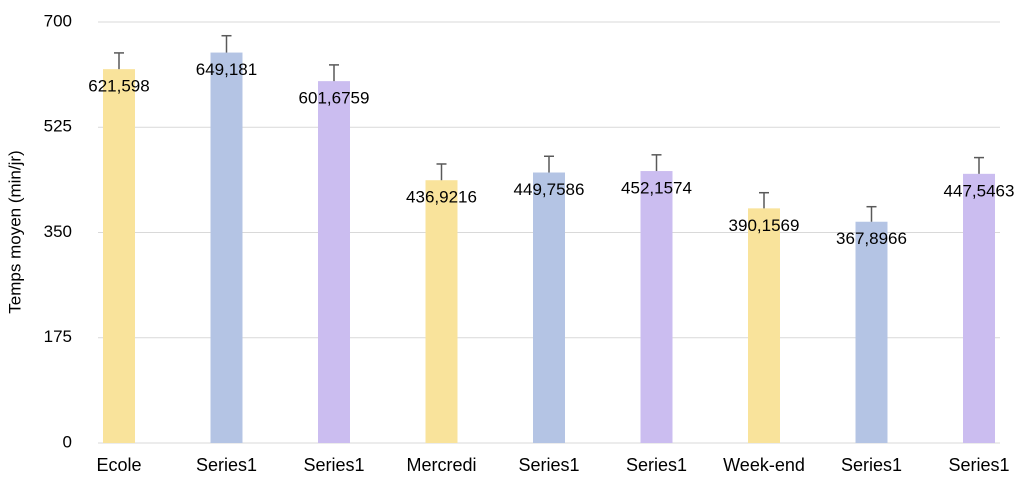 Image resolution: width=1024 pixels, height=486 pixels. Describe the element at coordinates (226, 69) in the screenshot. I see `value-label: 649,181` at that location.